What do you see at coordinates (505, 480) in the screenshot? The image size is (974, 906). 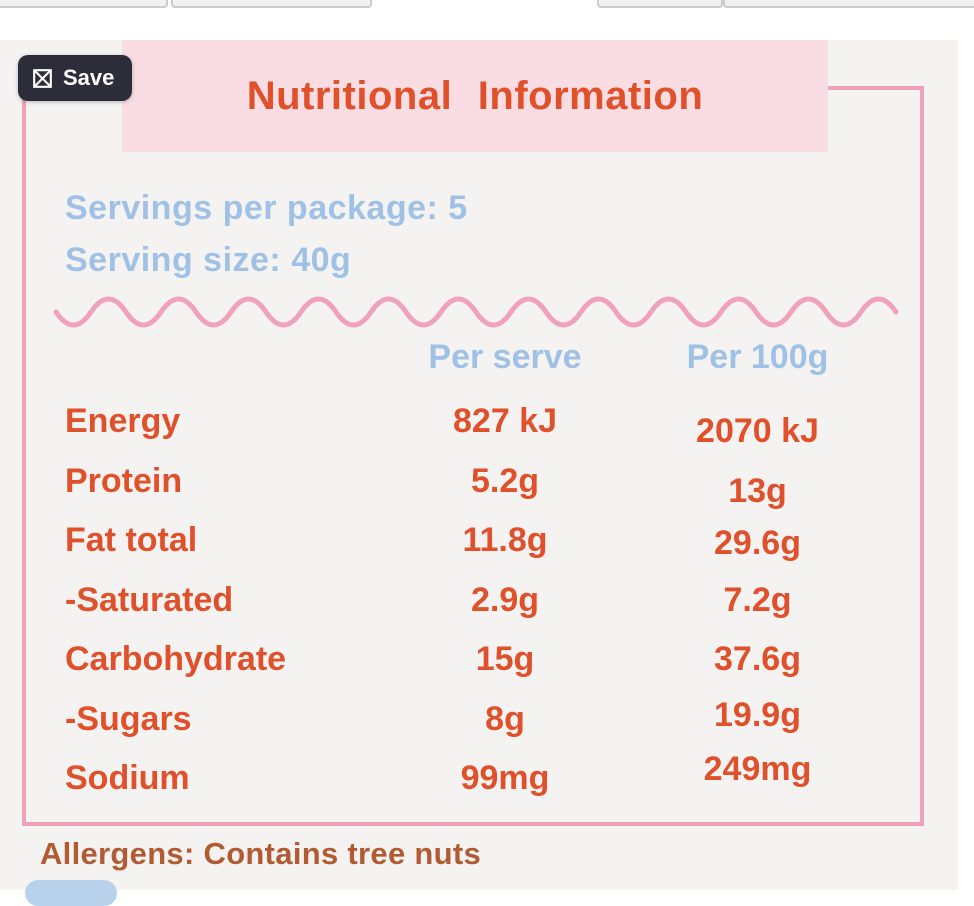 I see `per-serve-value: 5.2g` at bounding box center [505, 480].